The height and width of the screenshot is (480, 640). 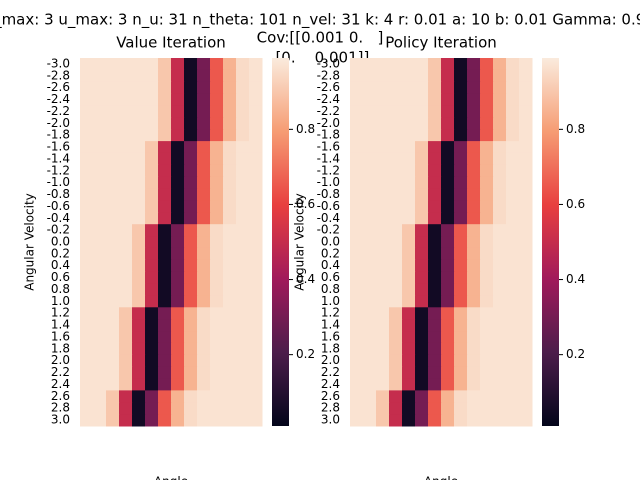 I want to click on y-tick-label: -2.6, so click(x=58, y=87).